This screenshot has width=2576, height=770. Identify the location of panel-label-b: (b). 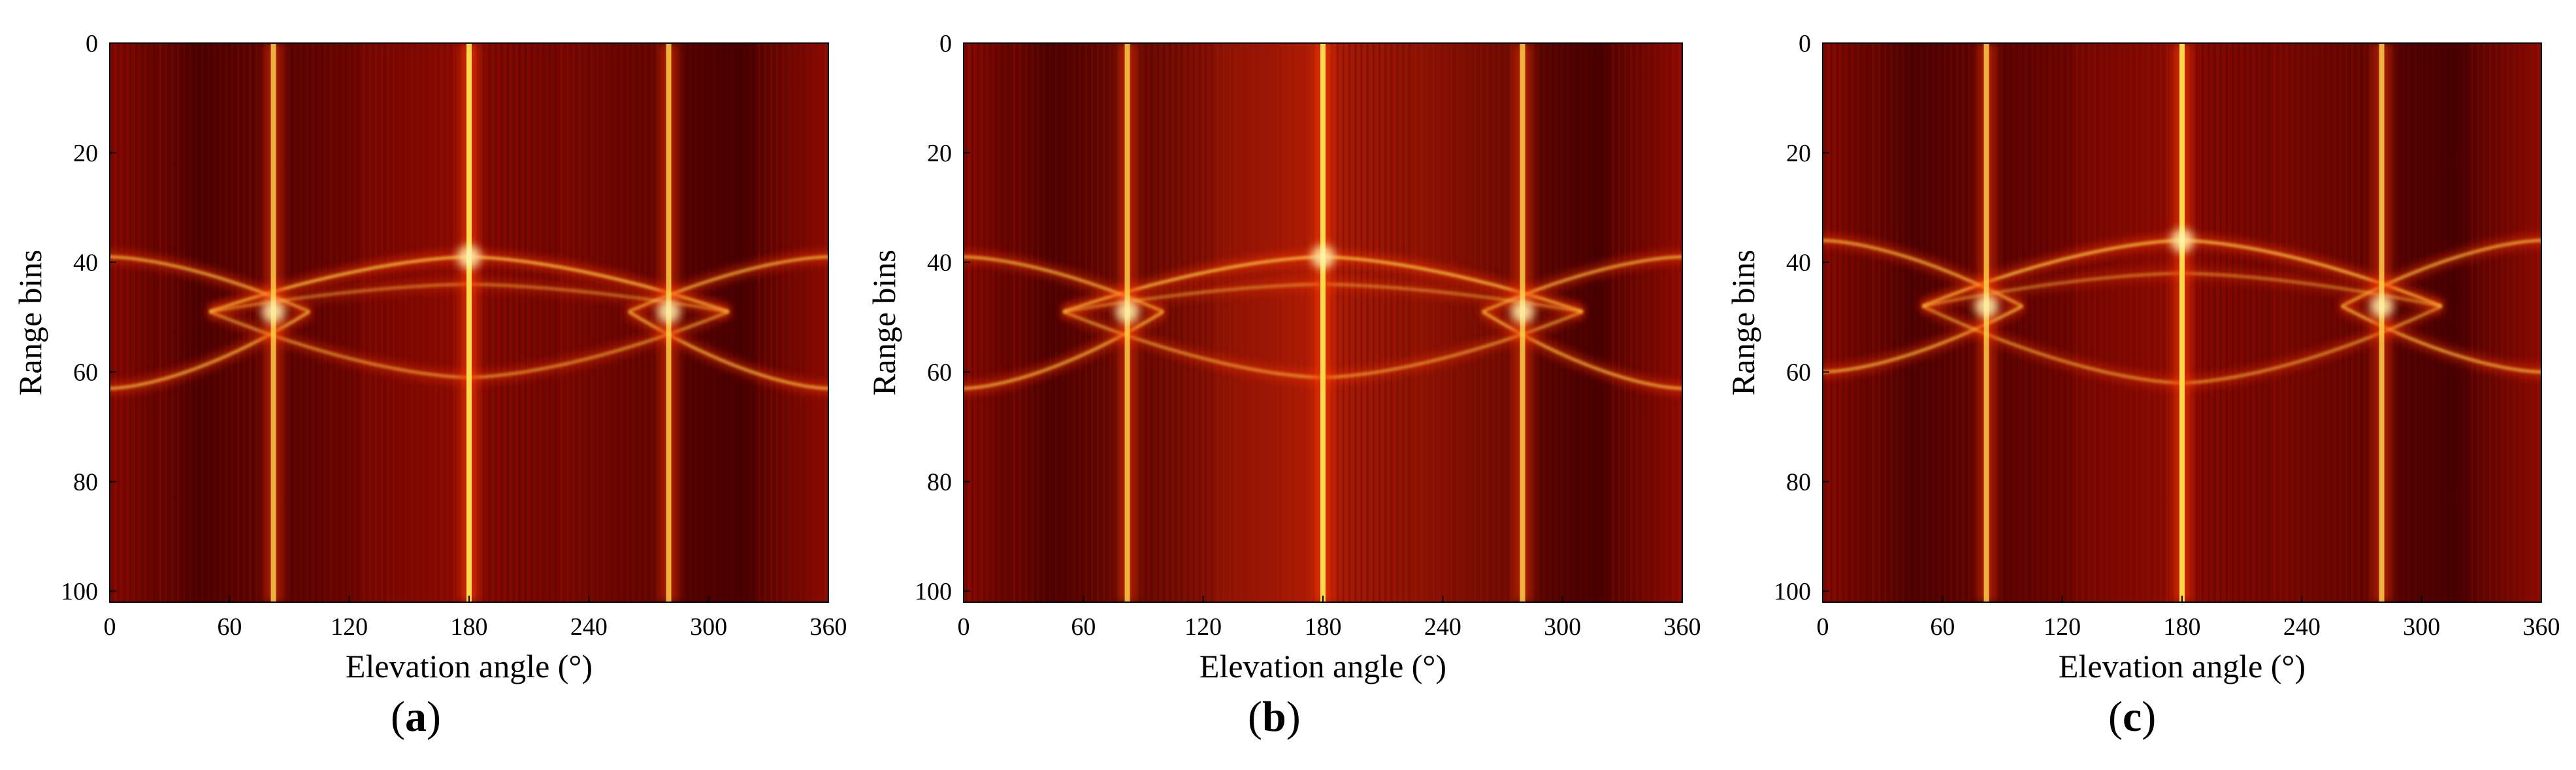
(1274, 717).